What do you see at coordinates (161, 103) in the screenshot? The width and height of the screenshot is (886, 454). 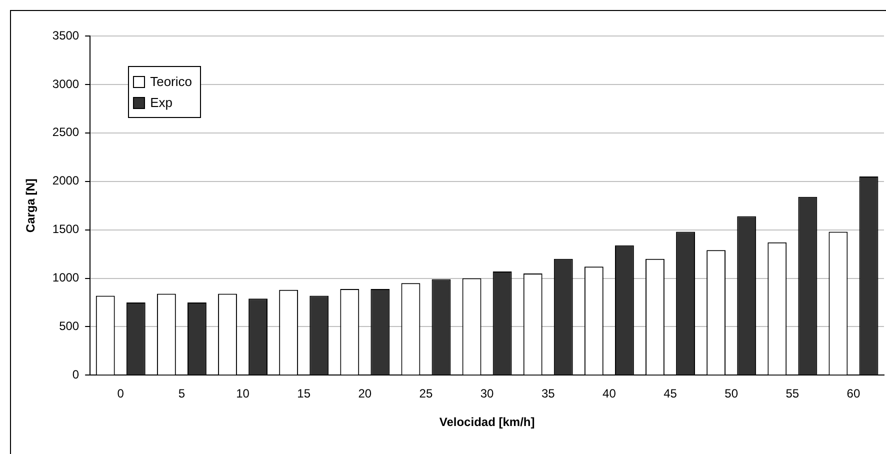 I see `legend-label: Exp` at bounding box center [161, 103].